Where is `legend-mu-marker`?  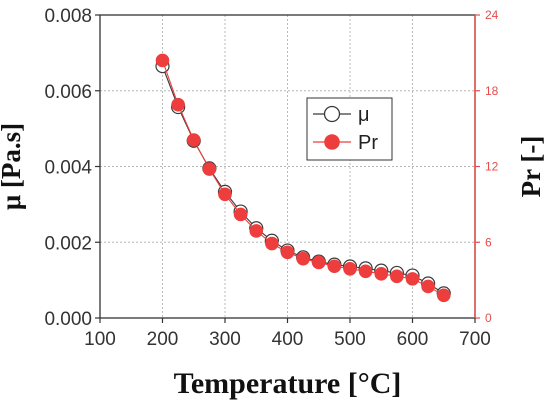 legend-mu-marker is located at coordinates (332, 114).